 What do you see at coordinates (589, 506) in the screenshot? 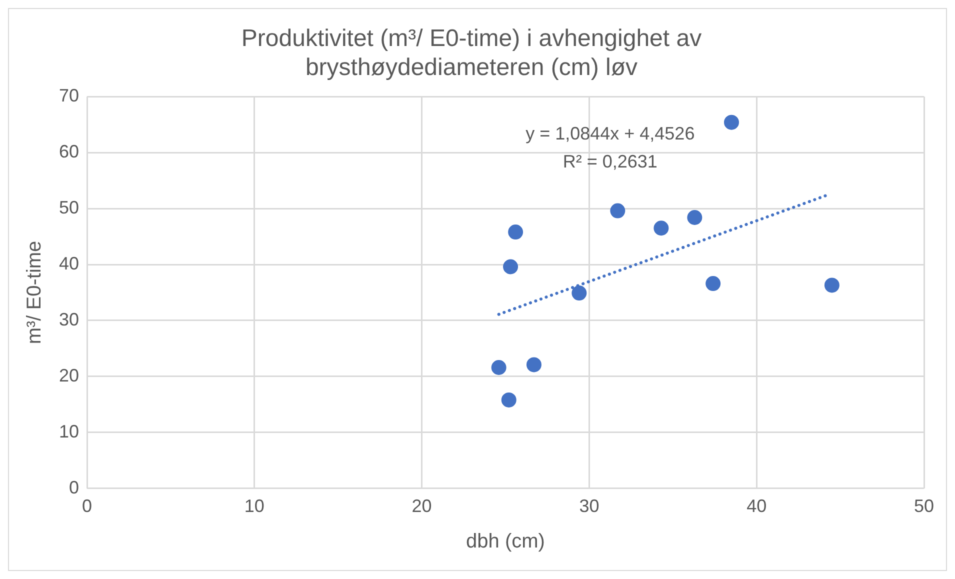
I see `x-tick-label: 30` at bounding box center [589, 506].